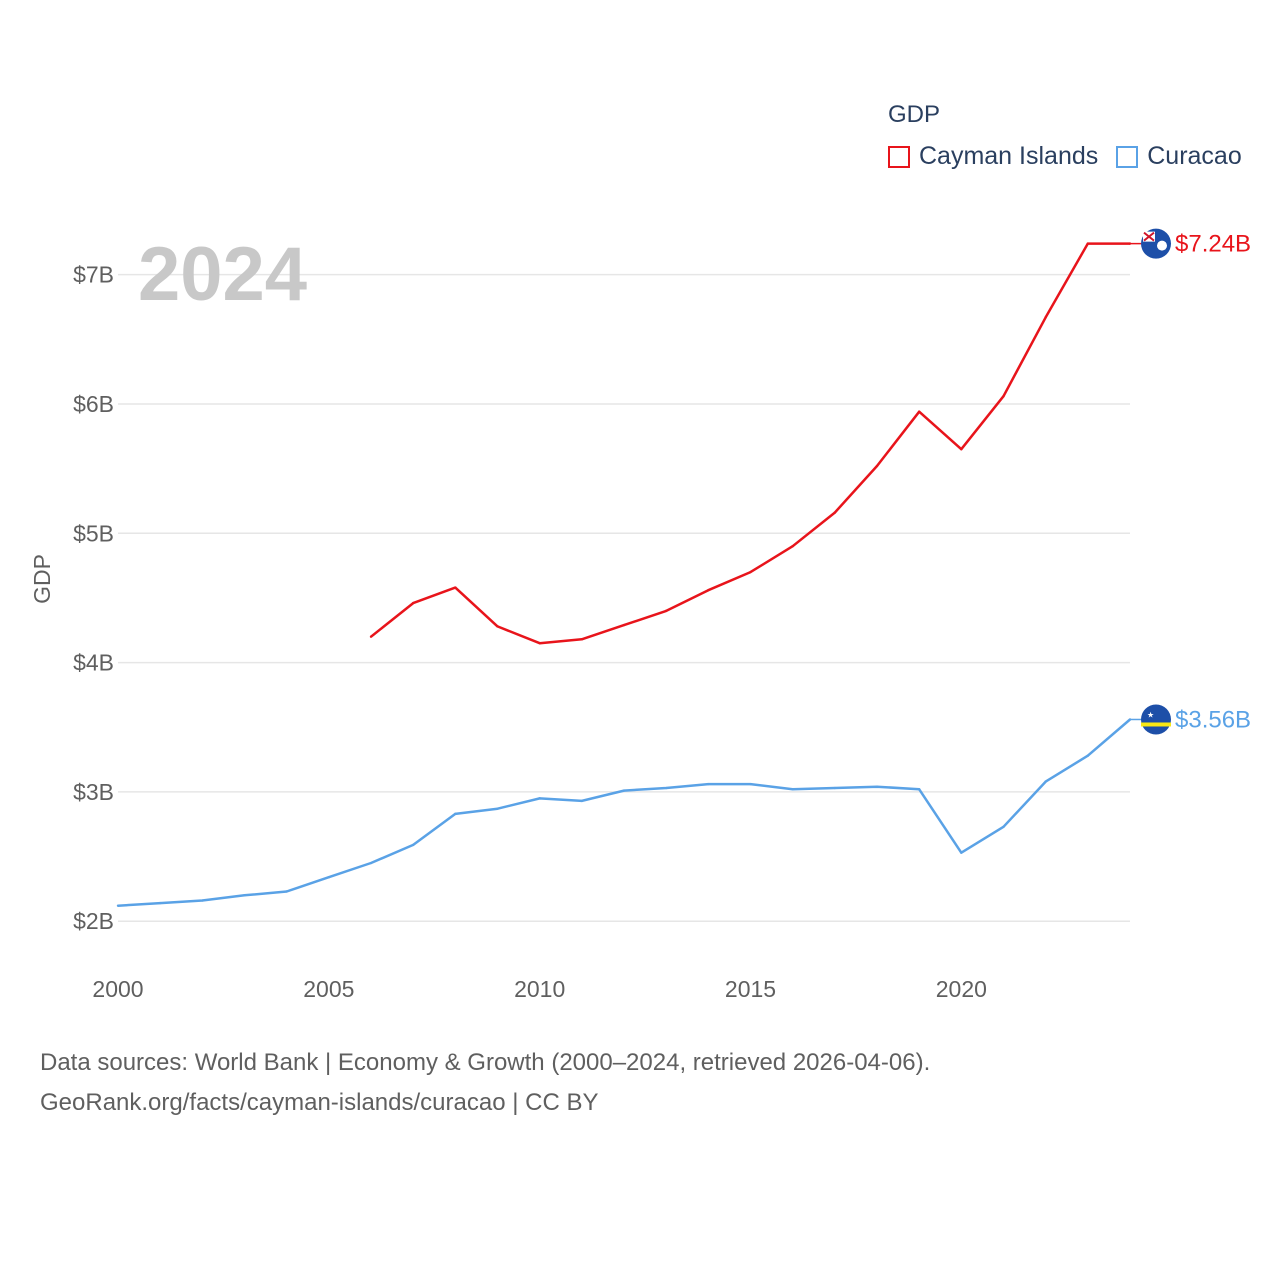 This screenshot has height=1280, width=1280. I want to click on legend-swatch-cayman-islands, so click(899, 156).